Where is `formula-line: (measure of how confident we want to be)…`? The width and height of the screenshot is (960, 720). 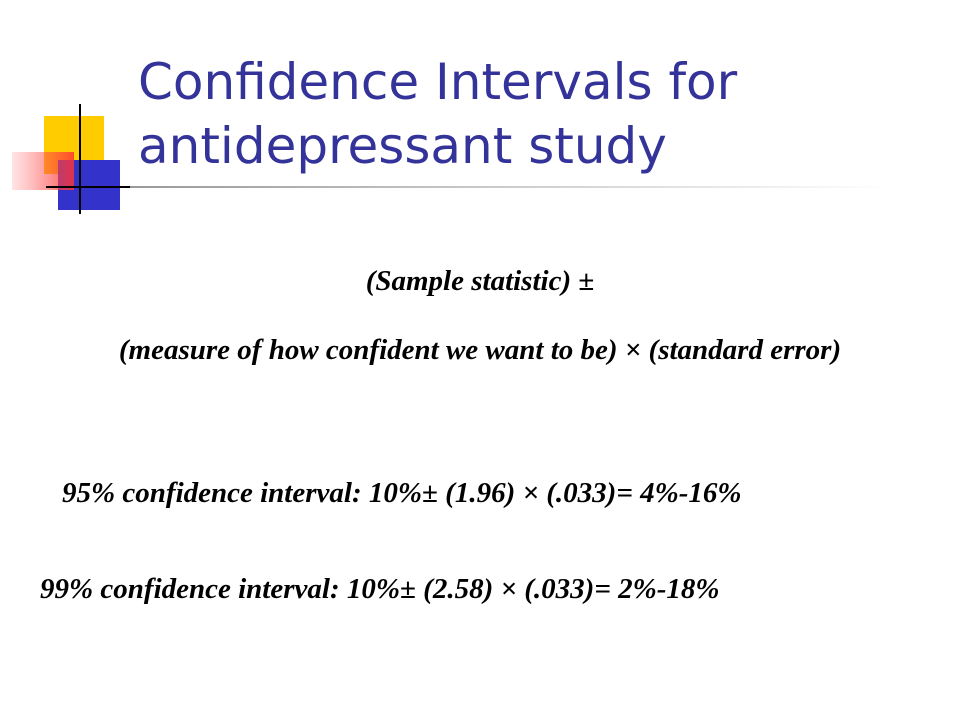
formula-line: (measure of how confident we want to be)… is located at coordinates (480, 350).